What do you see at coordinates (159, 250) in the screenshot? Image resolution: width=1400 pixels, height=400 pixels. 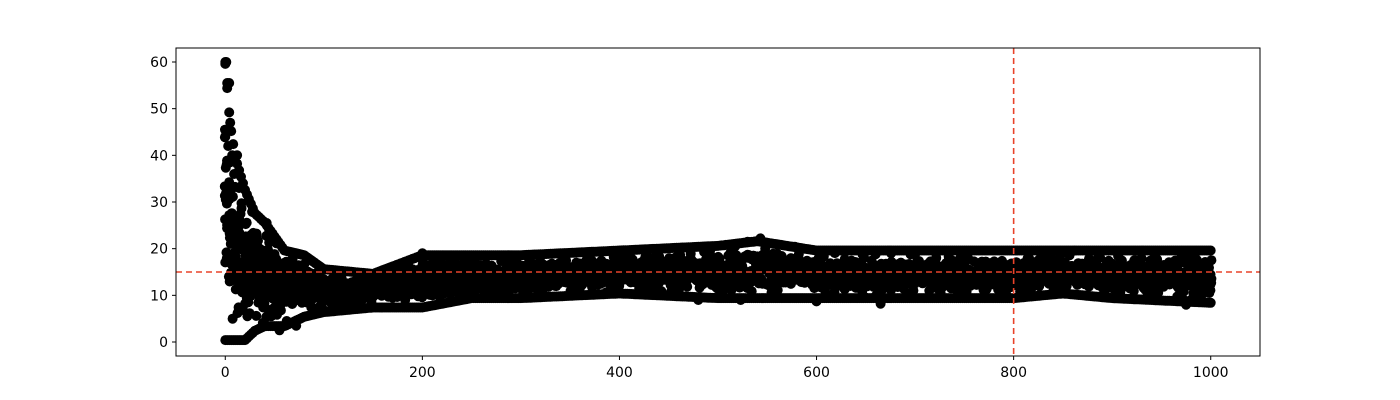 I see `y-tick-label: 20` at bounding box center [159, 250].